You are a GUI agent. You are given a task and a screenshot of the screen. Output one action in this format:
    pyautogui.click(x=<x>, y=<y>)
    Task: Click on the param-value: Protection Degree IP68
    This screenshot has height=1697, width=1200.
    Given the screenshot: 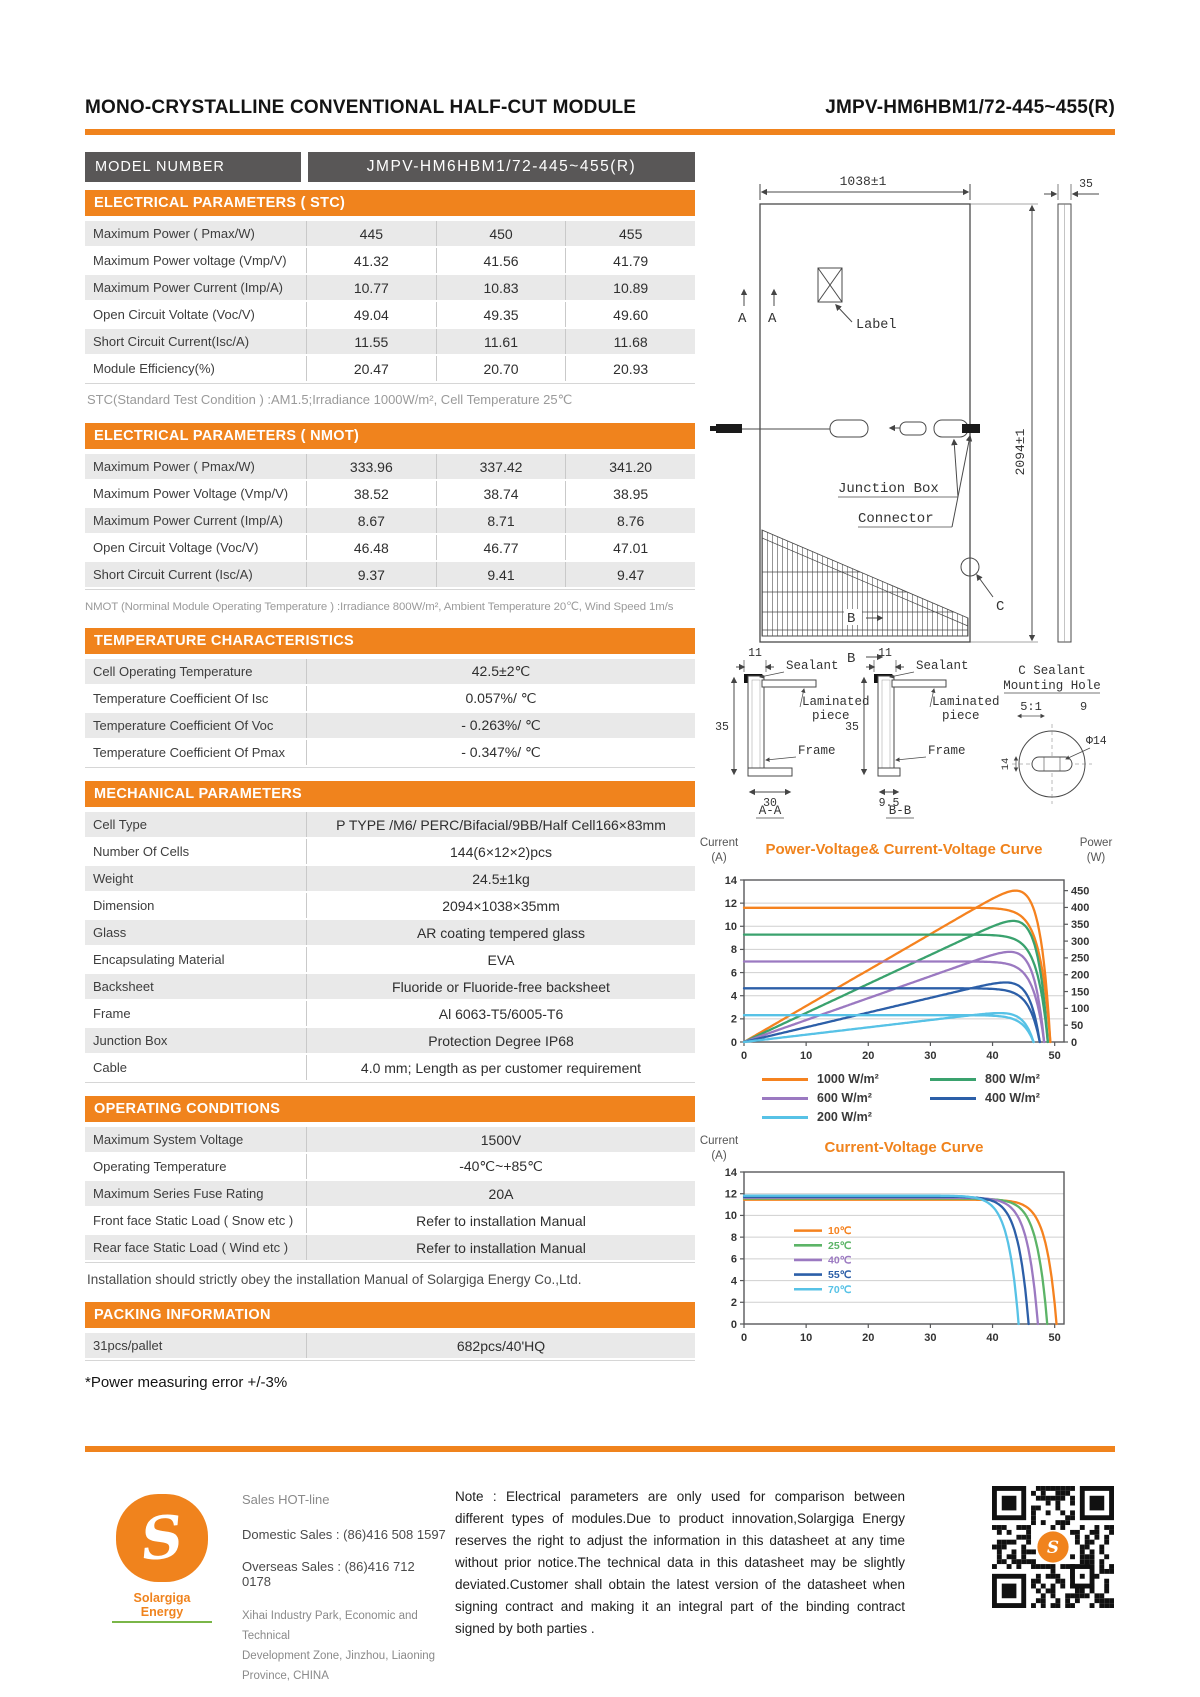 What is the action you would take?
    pyautogui.click(x=500, y=1040)
    